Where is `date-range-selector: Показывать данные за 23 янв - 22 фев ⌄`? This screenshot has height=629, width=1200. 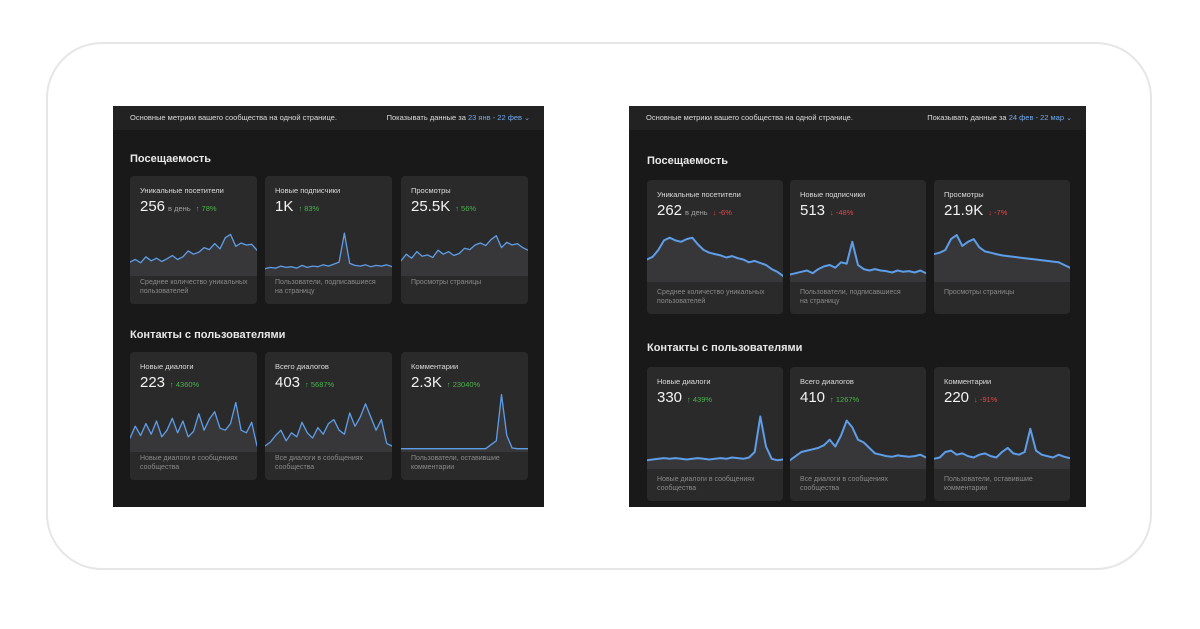 date-range-selector: Показывать данные за 23 янв - 22 фев ⌄ is located at coordinates (458, 117).